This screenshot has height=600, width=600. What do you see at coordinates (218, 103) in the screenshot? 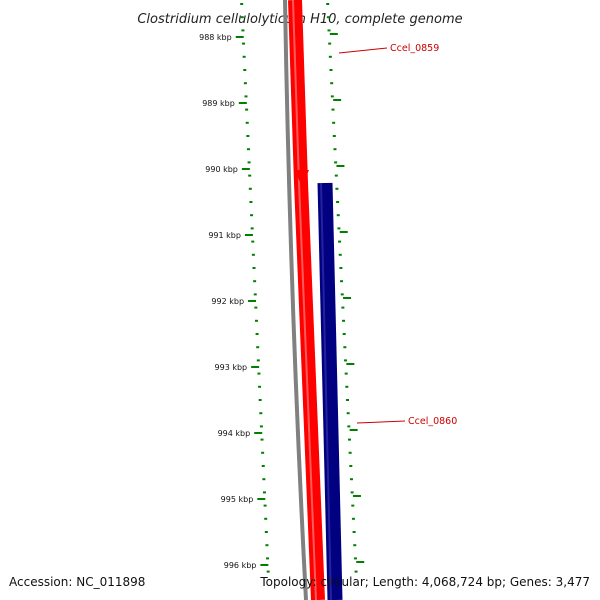
I see `tick-label: 989 kbp` at bounding box center [218, 103].